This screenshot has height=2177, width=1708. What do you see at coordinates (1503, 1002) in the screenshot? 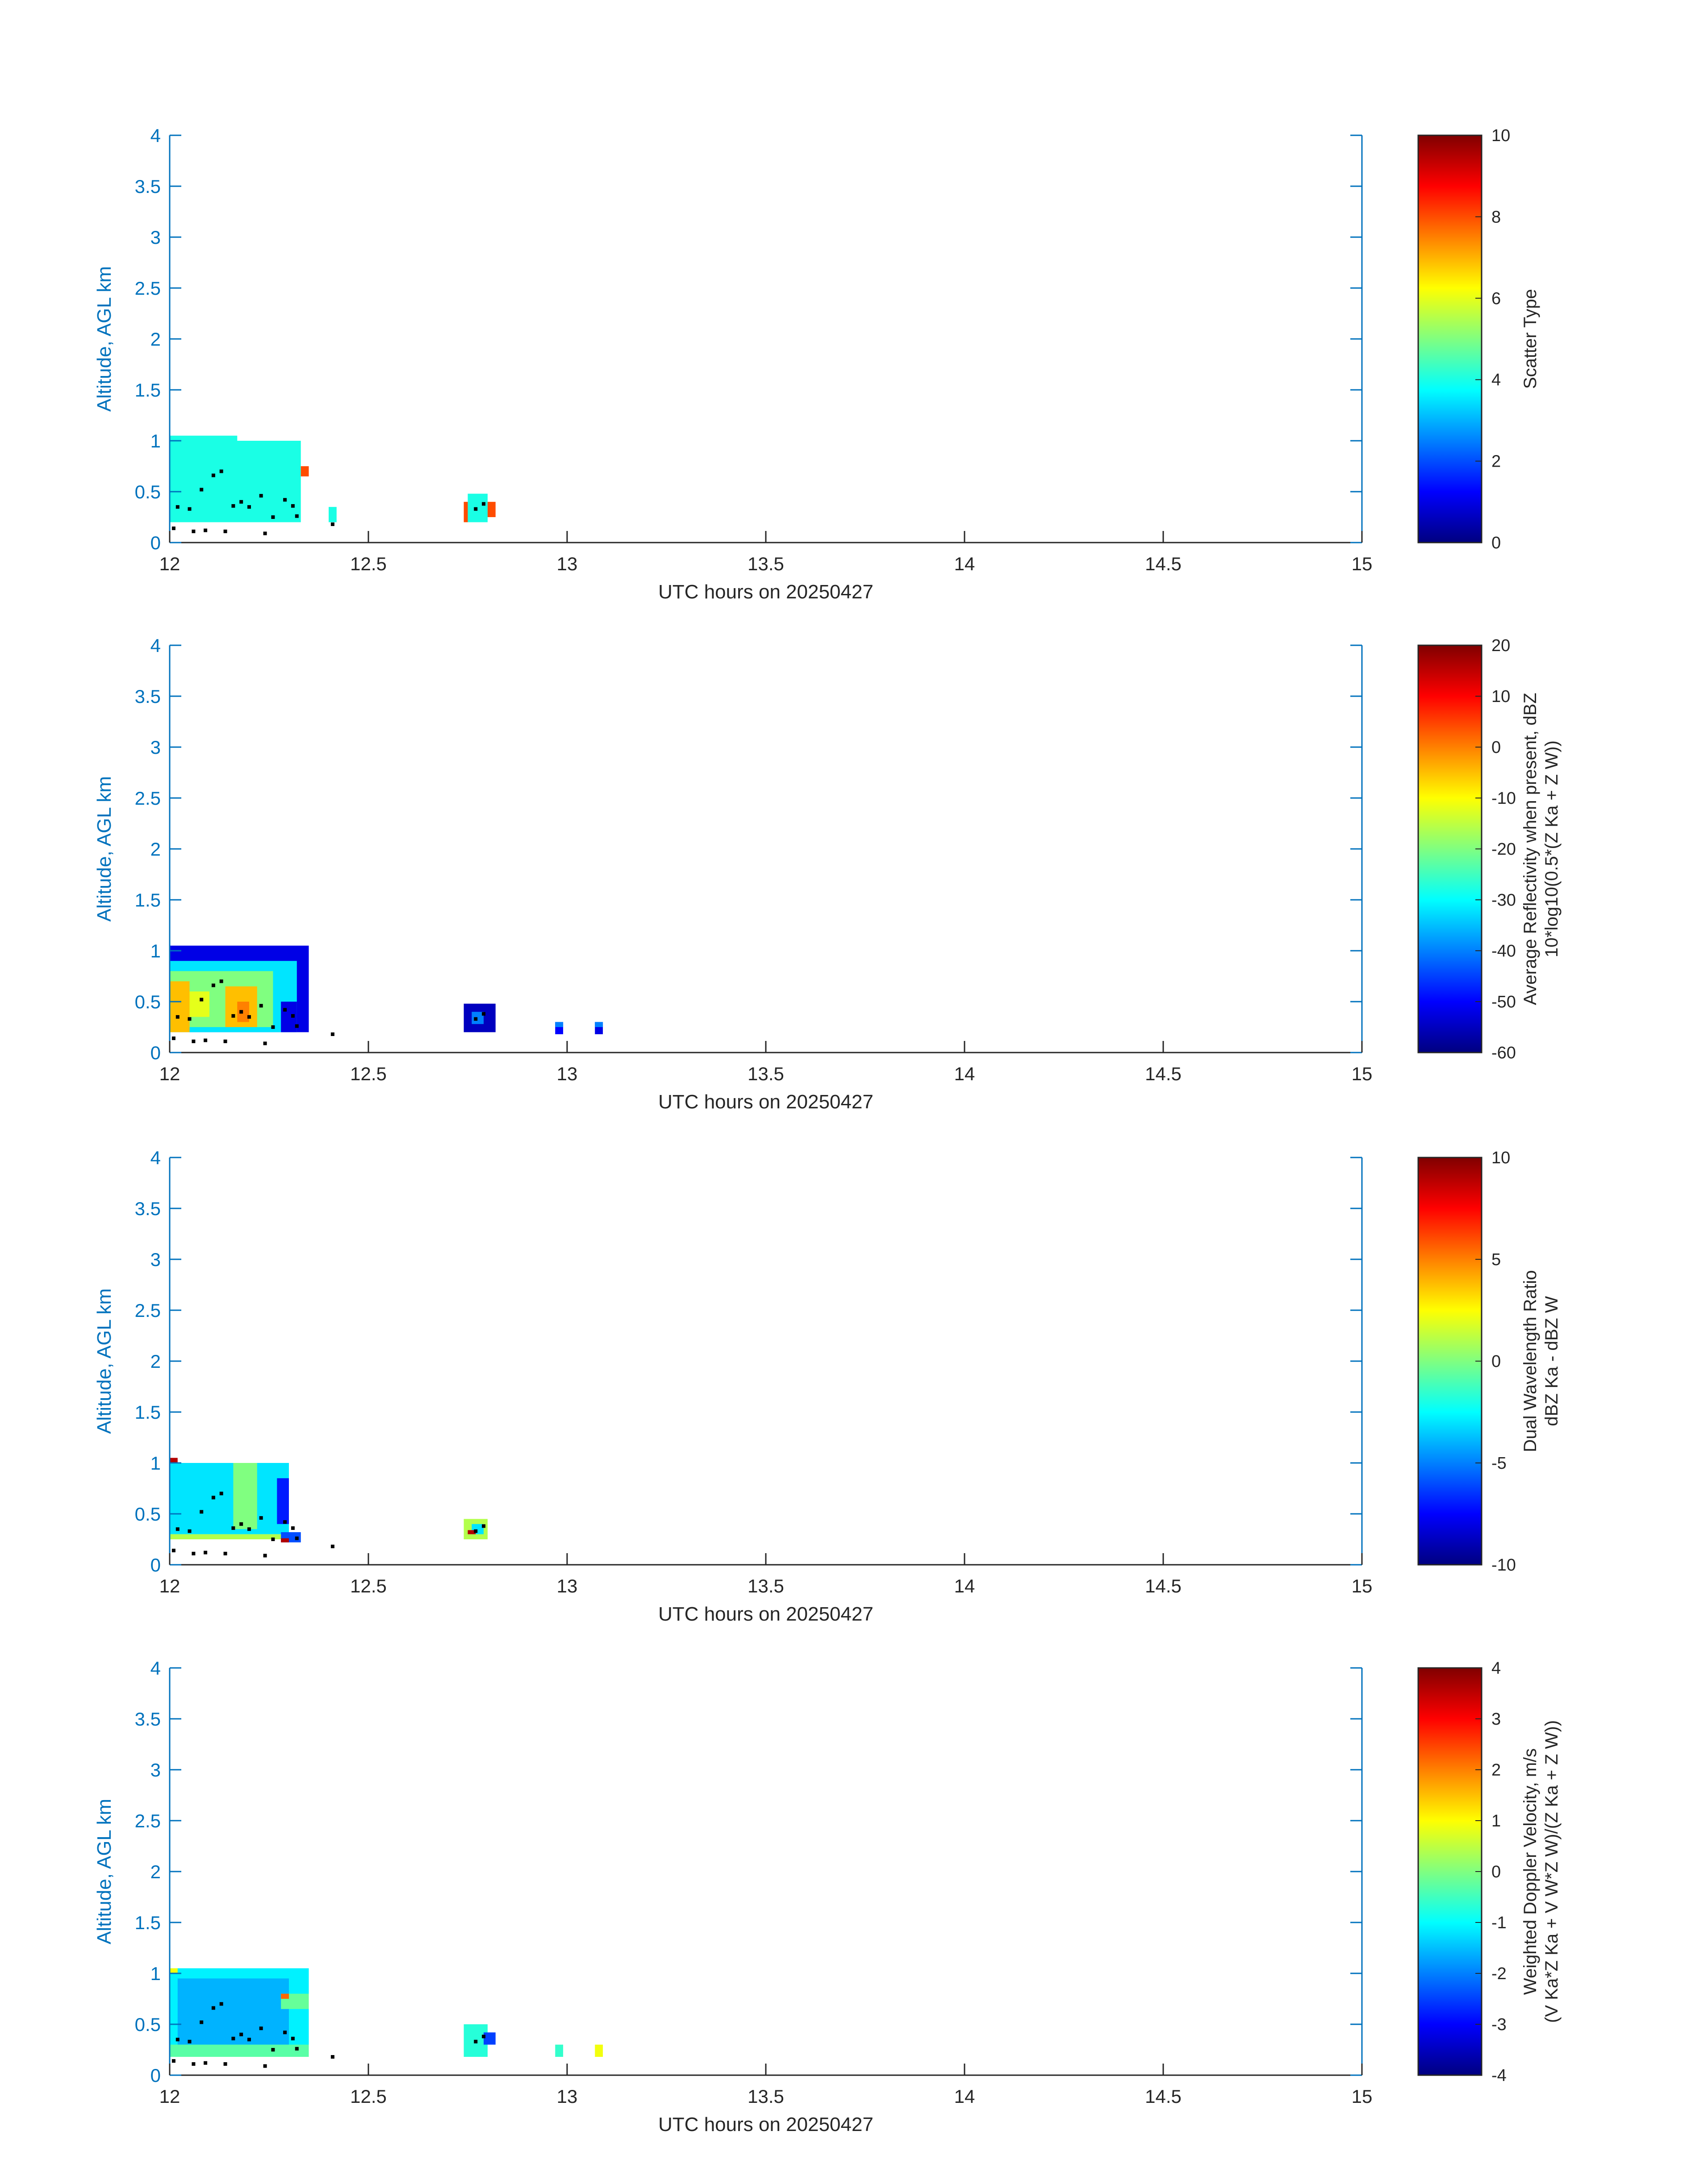
I see `colorbar-tick-label: -50` at bounding box center [1503, 1002].